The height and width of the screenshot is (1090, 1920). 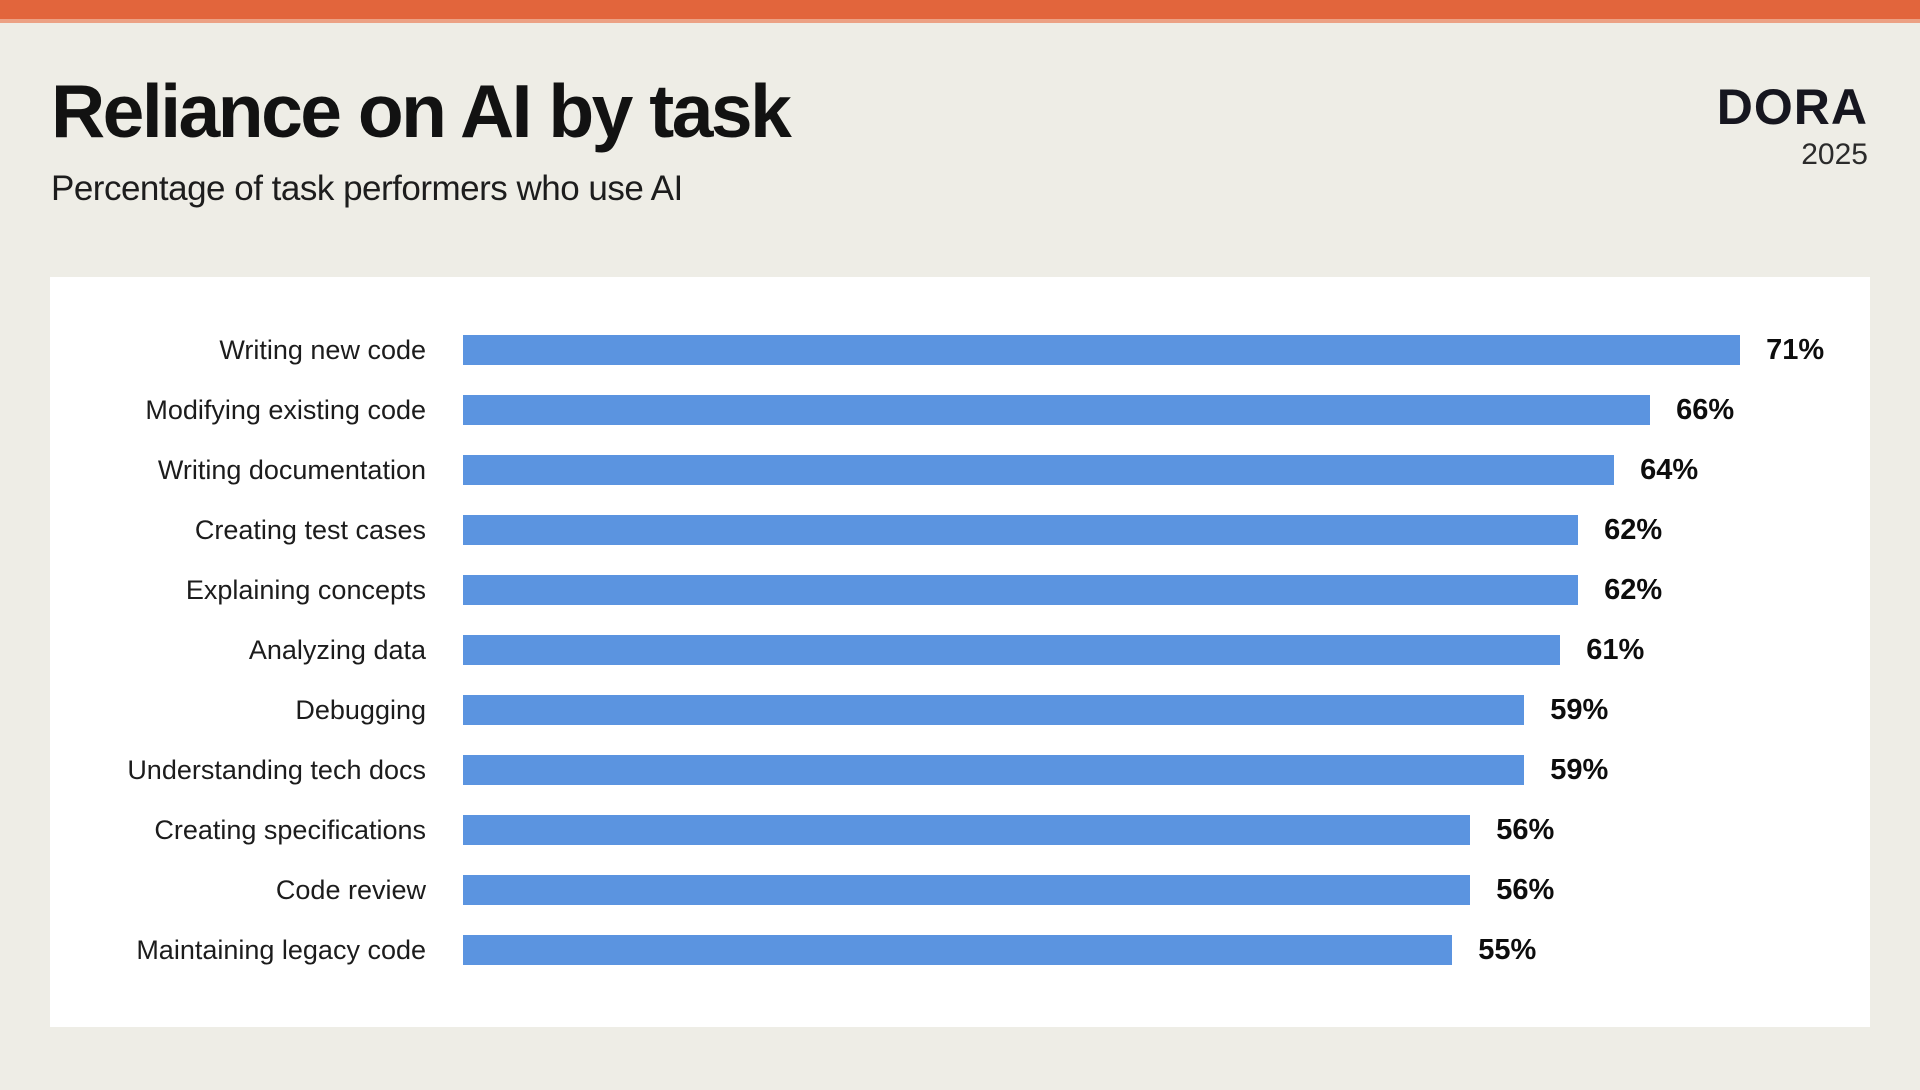 What do you see at coordinates (360, 709) in the screenshot?
I see `category-label: Debugging` at bounding box center [360, 709].